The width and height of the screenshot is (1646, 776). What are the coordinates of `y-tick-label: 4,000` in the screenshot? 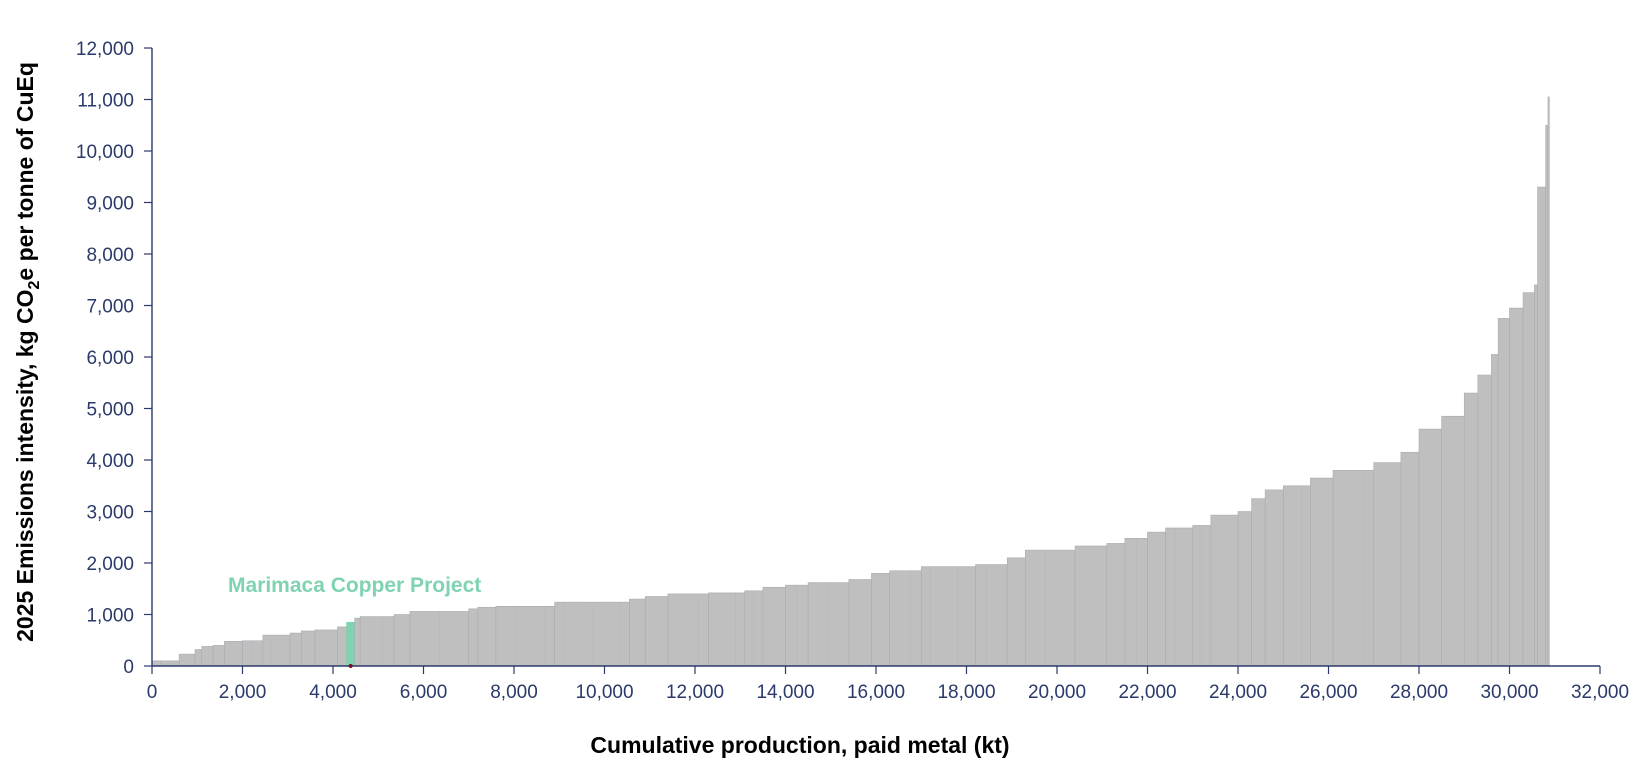 It's located at (110, 461).